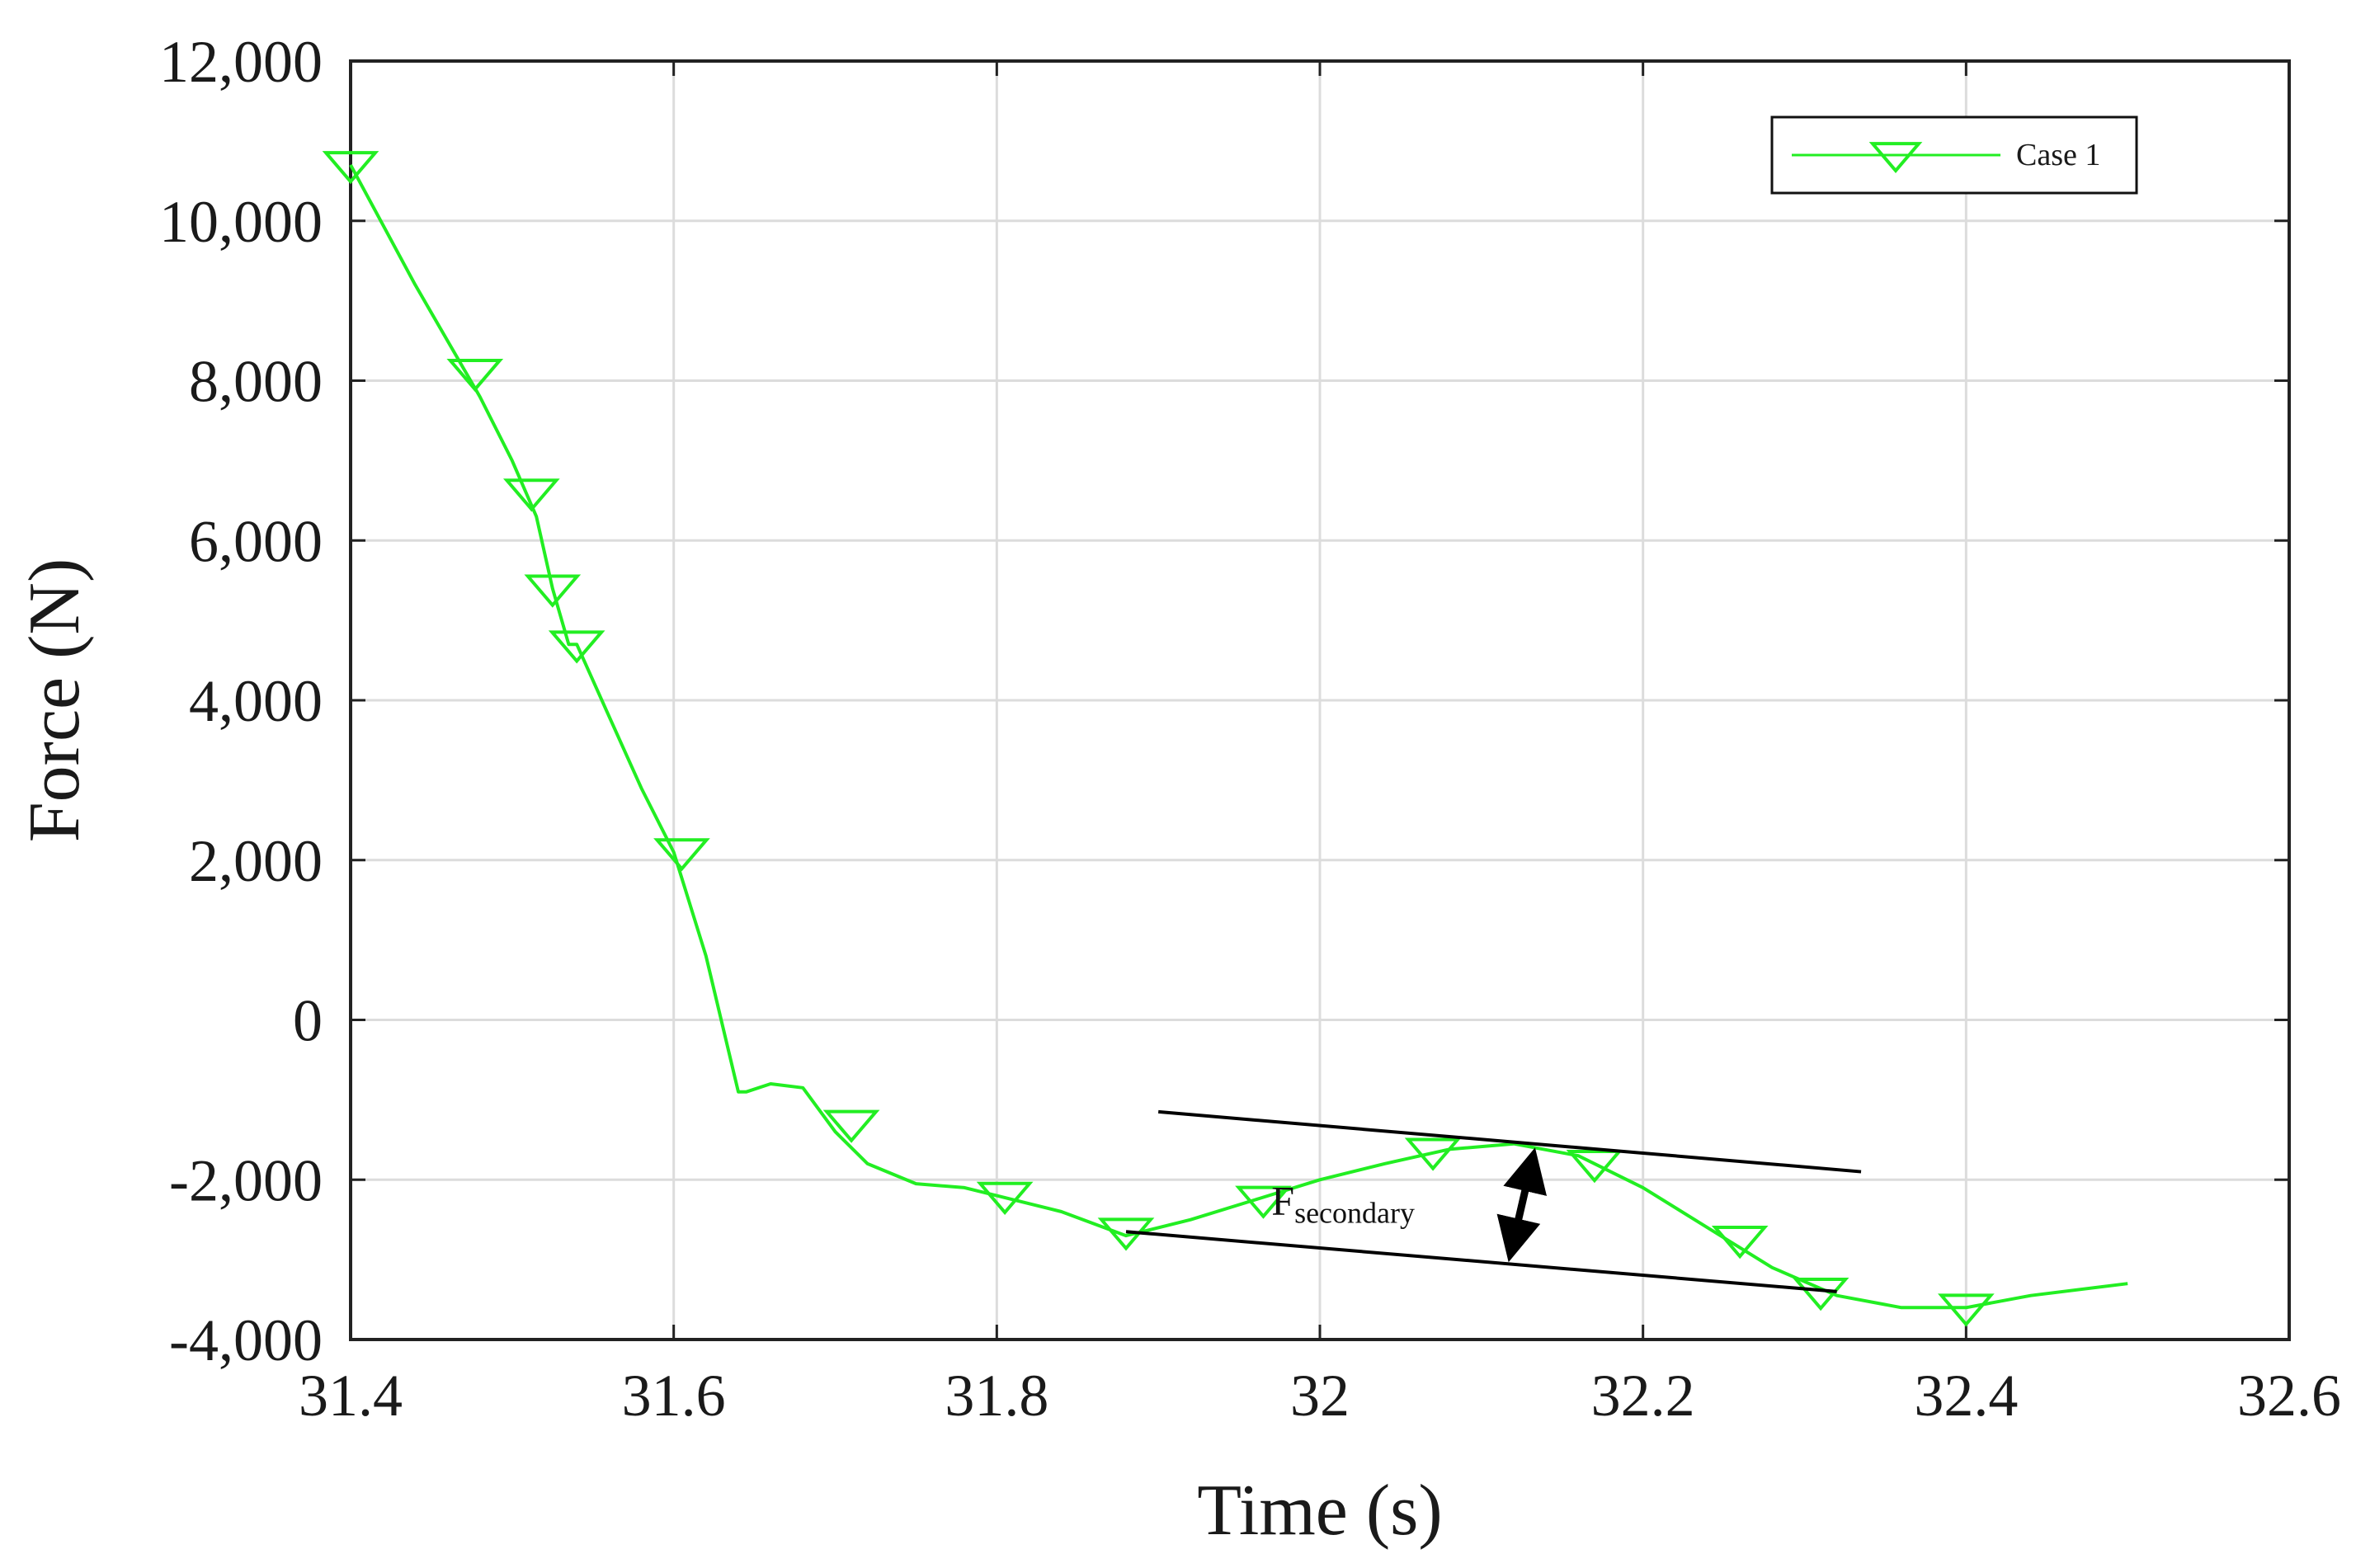 The width and height of the screenshot is (2356, 1568). I want to click on trend-line-lower, so click(1481, 1261).